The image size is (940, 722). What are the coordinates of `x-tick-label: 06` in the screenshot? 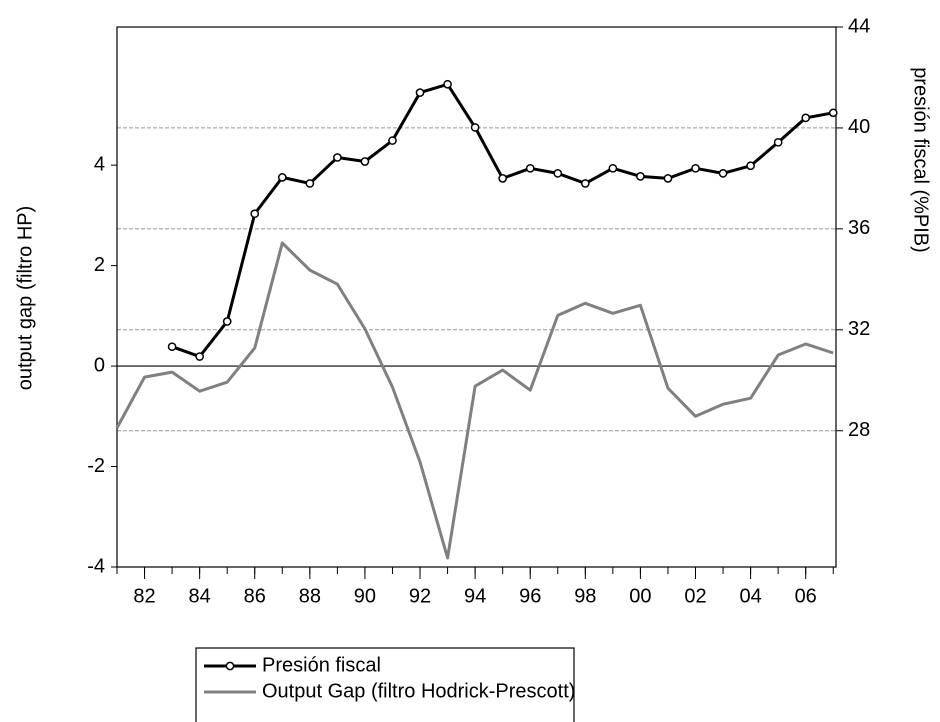 It's located at (806, 596).